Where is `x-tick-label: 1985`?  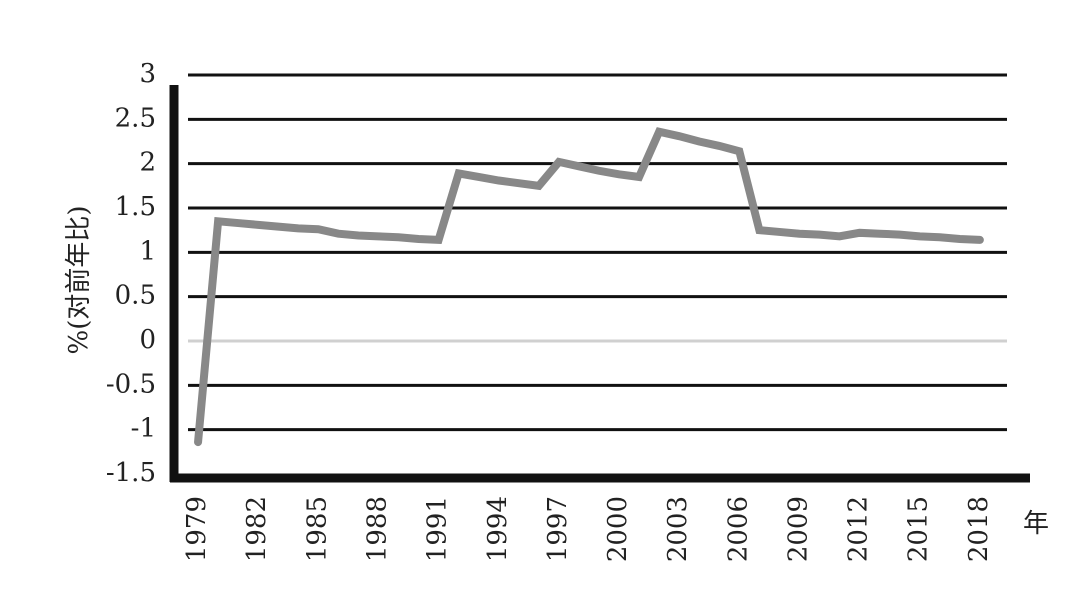
x-tick-label: 1985 is located at coordinates (317, 529).